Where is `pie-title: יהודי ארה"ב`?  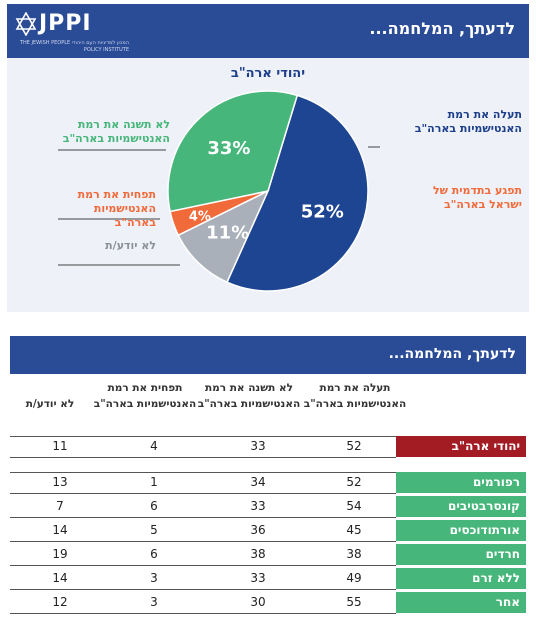 pie-title: יהודי ארה"ב is located at coordinates (268, 73).